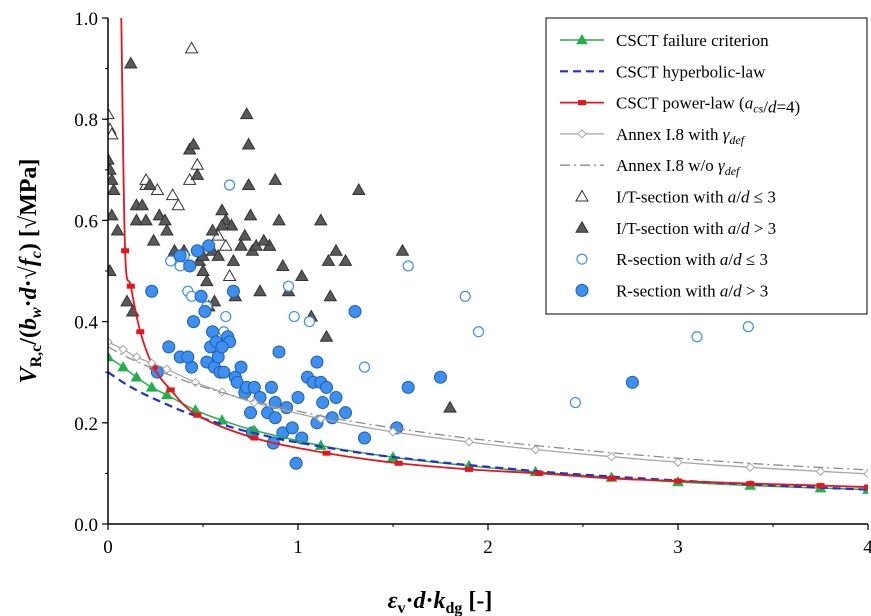 The width and height of the screenshot is (871, 616). Describe the element at coordinates (692, 259) in the screenshot. I see `legend-label: R-section with a/d ≤ 3` at that location.